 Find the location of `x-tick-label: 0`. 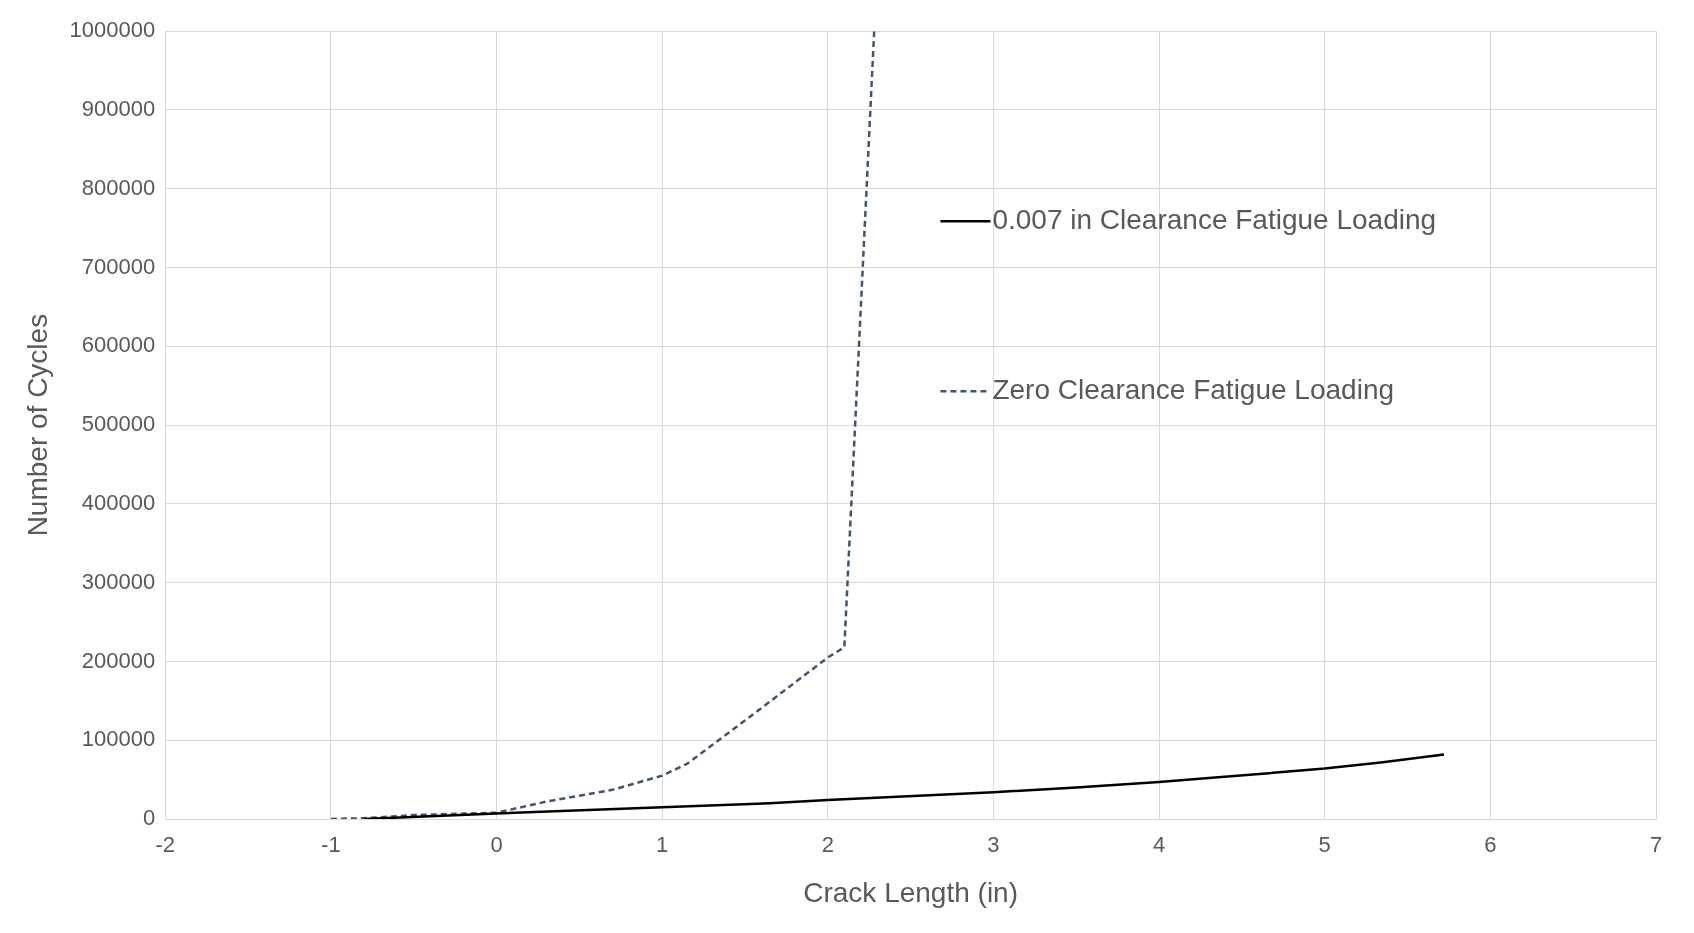

x-tick-label: 0 is located at coordinates (496, 845).